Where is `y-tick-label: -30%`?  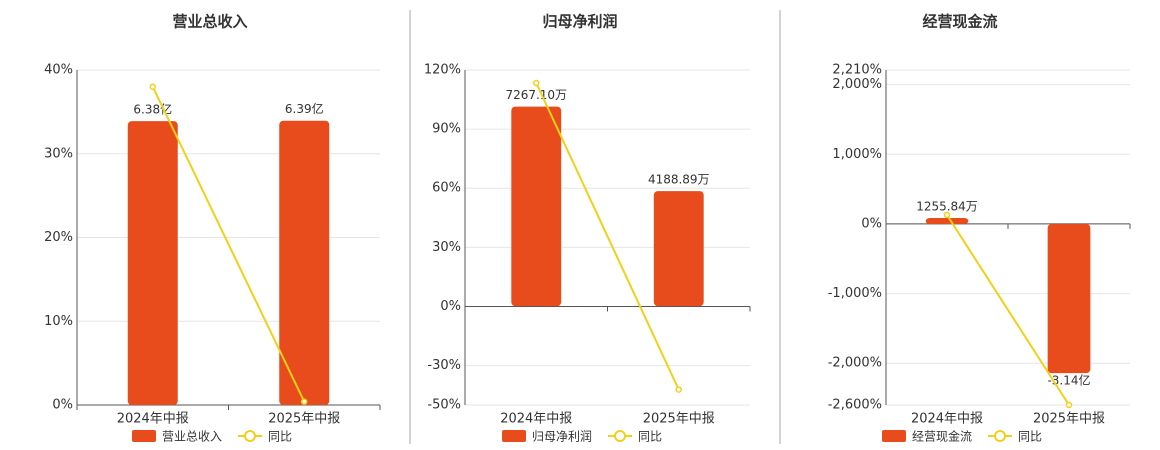 y-tick-label: -30% is located at coordinates (444, 365).